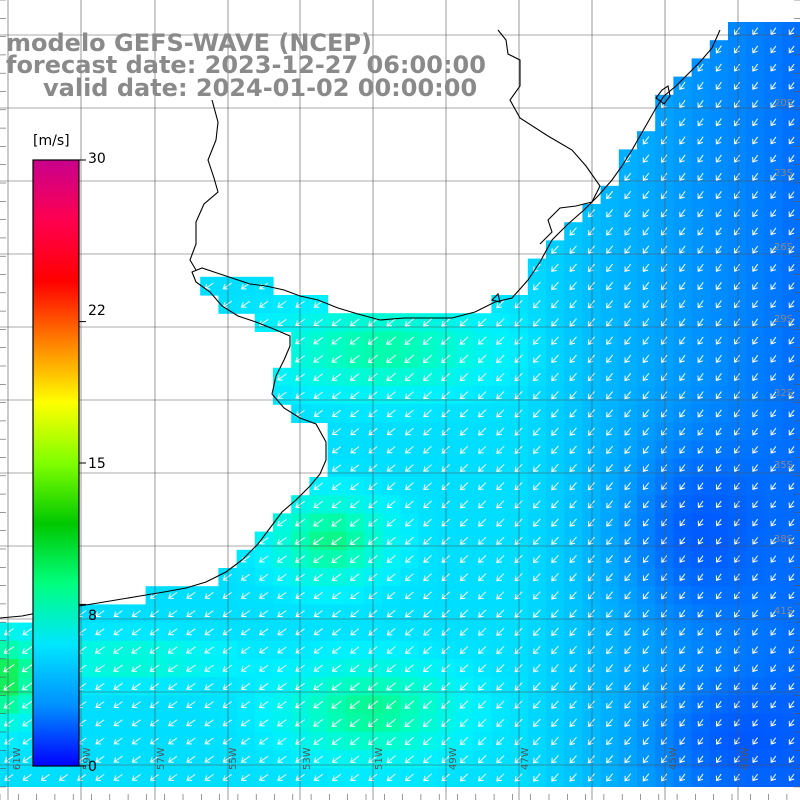  What do you see at coordinates (379, 758) in the screenshot?
I see `lon-label: 51W` at bounding box center [379, 758].